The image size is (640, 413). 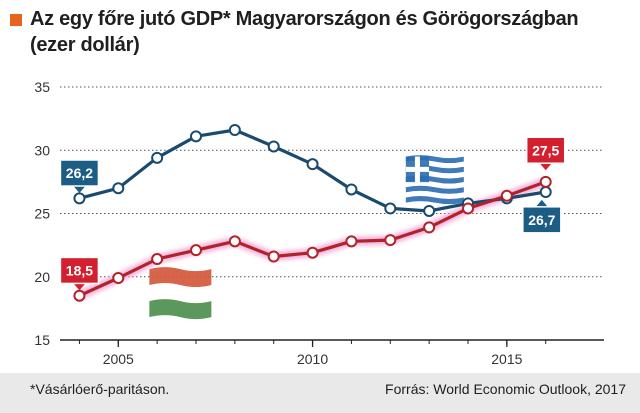 I want to click on hungary-start-label: 18,5, so click(x=79, y=273).